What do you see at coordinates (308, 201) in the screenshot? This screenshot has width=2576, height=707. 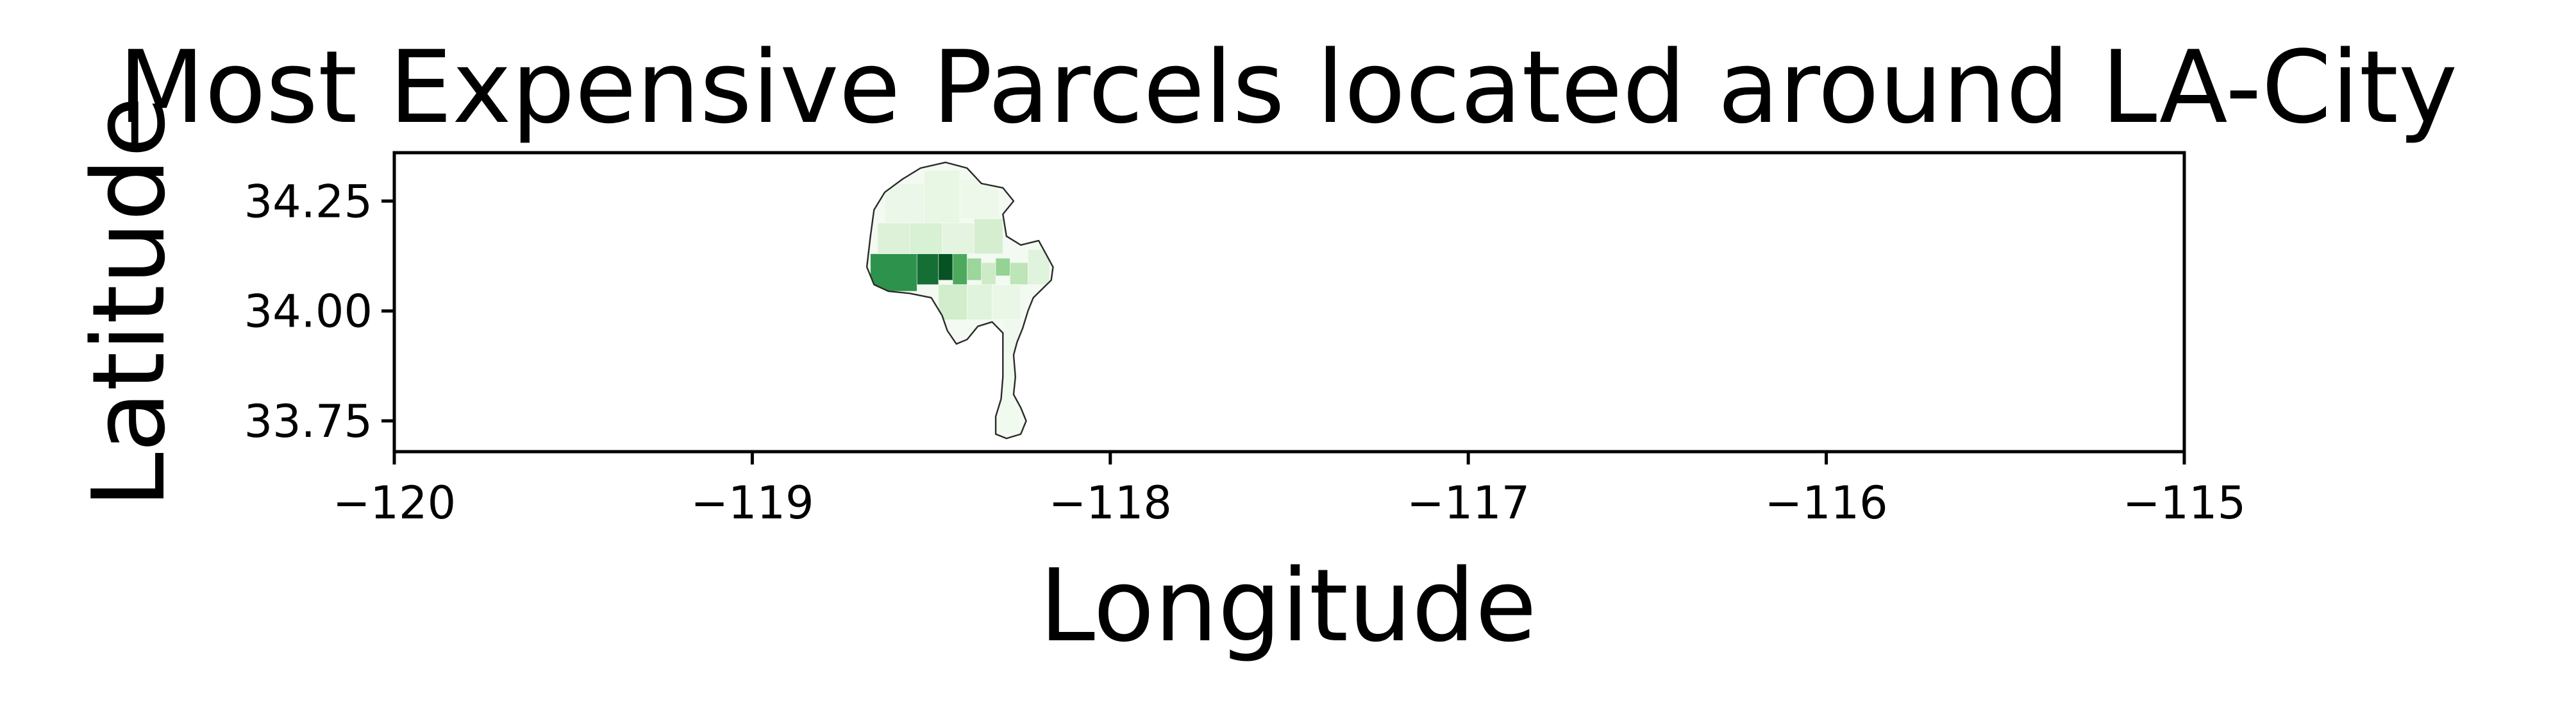 I see `y-tick-label: 34.25` at bounding box center [308, 201].